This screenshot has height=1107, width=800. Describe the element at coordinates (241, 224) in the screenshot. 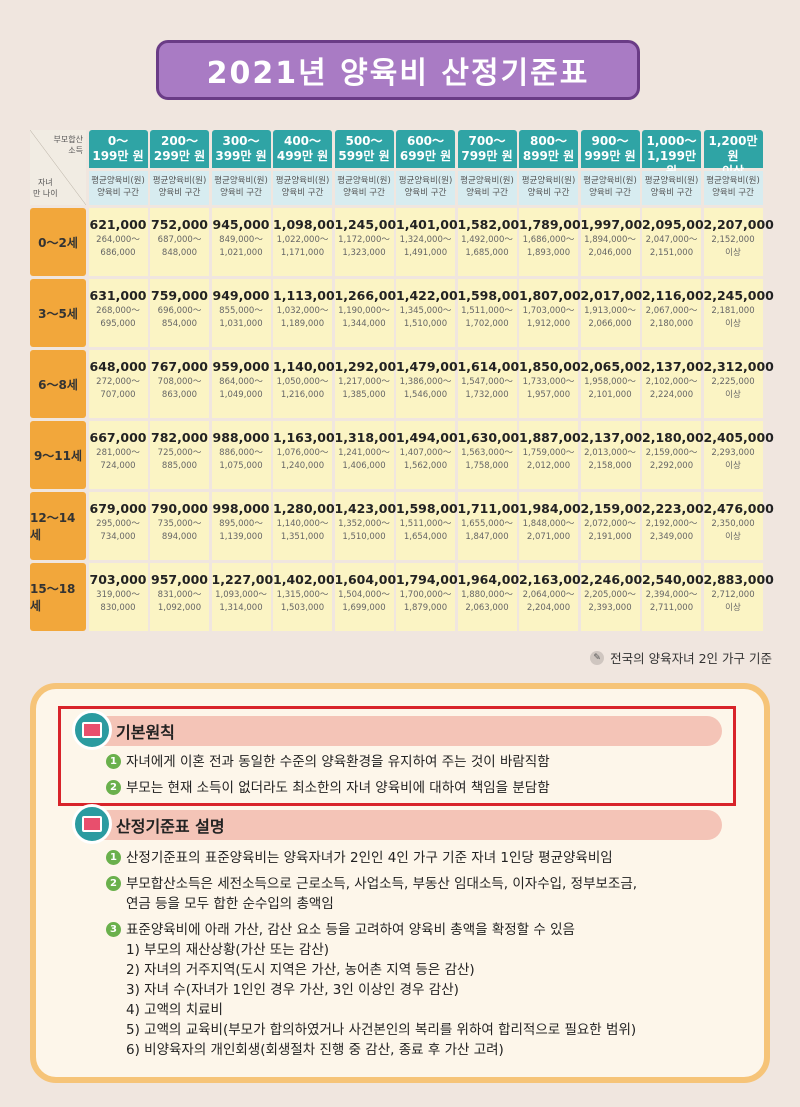

I see `average-cost: 945,000` at that location.